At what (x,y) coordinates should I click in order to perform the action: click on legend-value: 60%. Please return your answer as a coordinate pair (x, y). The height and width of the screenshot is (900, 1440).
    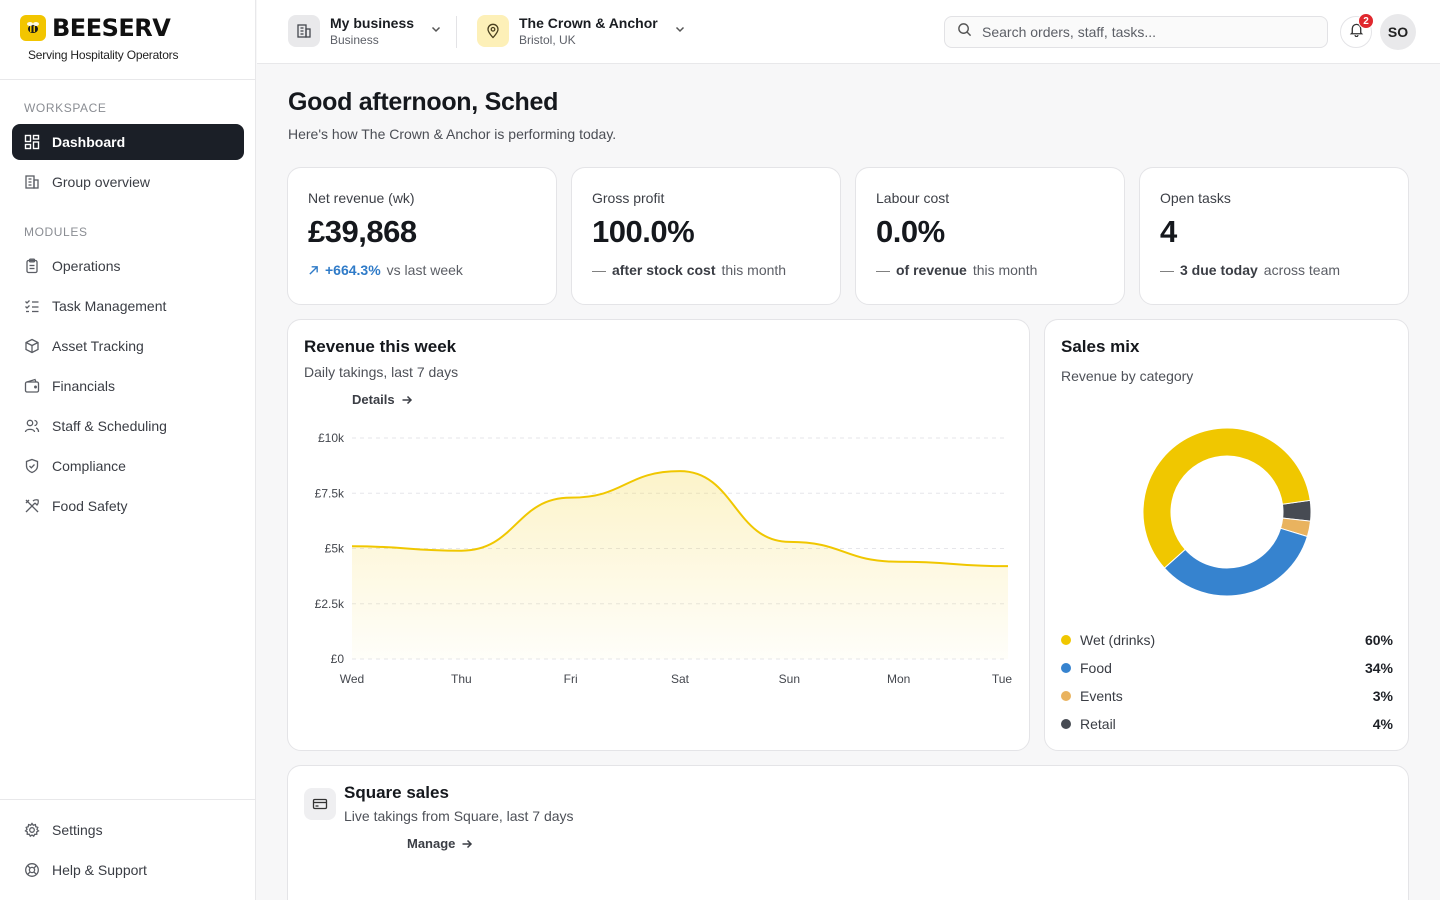
    Looking at the image, I should click on (1378, 640).